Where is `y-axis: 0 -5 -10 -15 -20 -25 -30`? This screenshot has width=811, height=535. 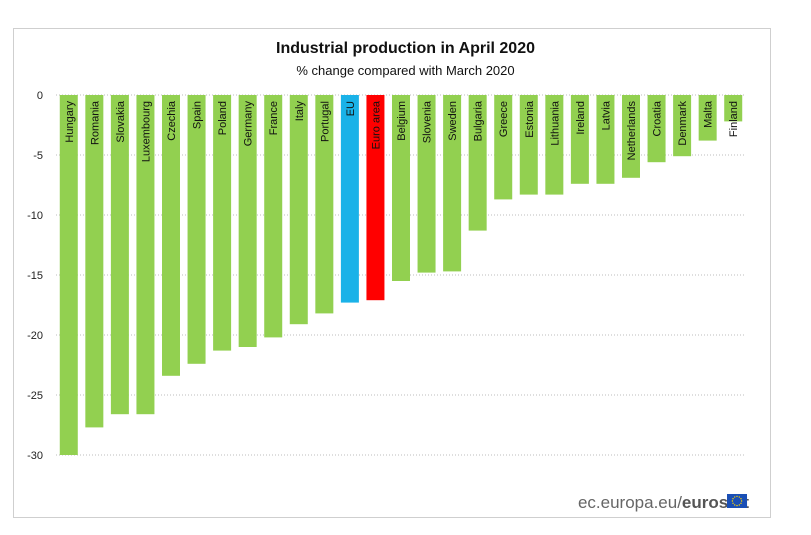 y-axis: 0 -5 -10 -15 -20 -25 -30 is located at coordinates (35, 276).